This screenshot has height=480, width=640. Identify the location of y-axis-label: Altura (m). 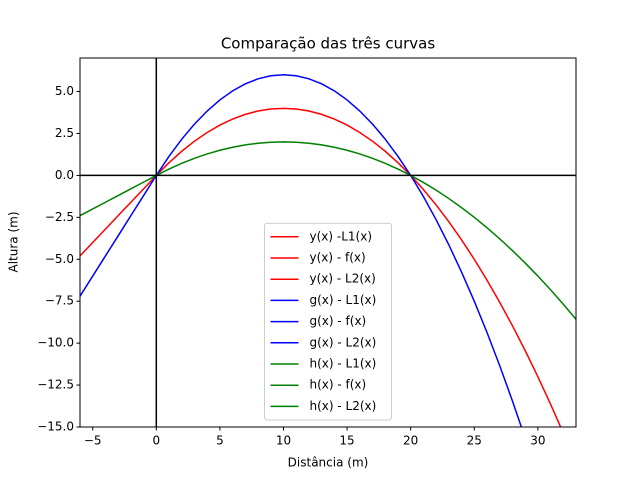
(14, 241).